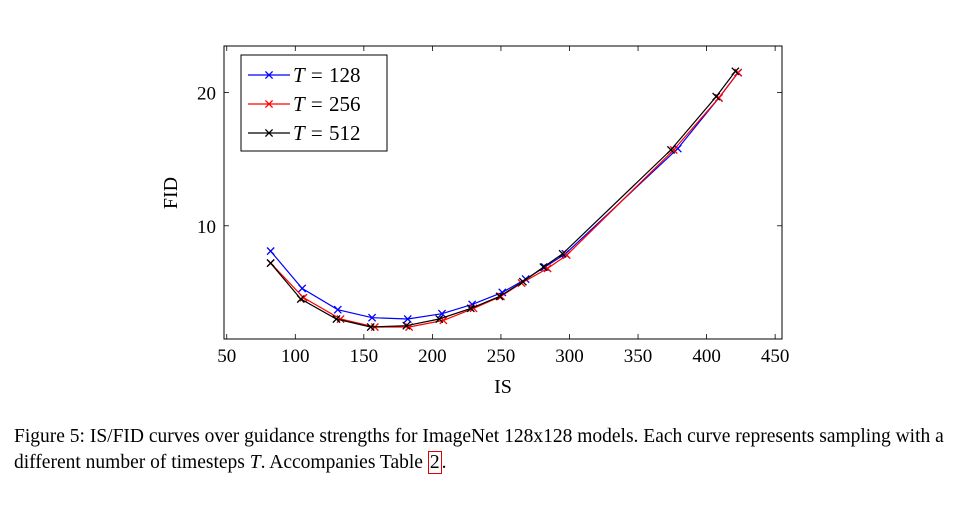 The image size is (962, 530). Describe the element at coordinates (434, 462) in the screenshot. I see `table-reference-link: 2` at that location.